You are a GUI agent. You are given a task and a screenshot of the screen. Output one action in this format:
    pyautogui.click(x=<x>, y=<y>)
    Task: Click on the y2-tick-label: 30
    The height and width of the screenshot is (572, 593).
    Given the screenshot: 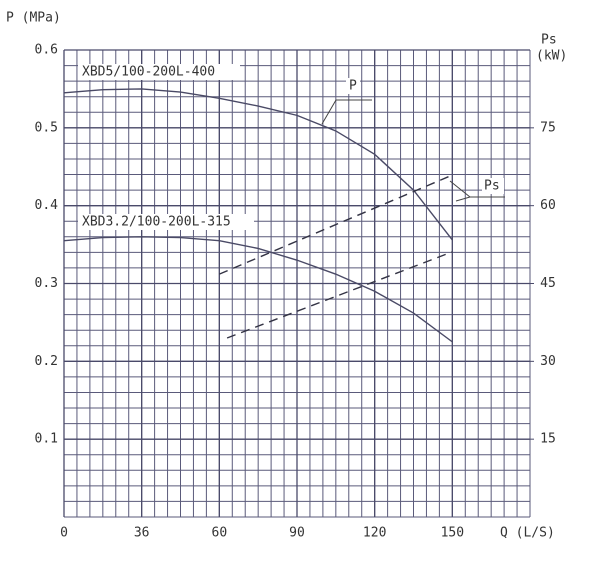 What is the action you would take?
    pyautogui.click(x=548, y=361)
    